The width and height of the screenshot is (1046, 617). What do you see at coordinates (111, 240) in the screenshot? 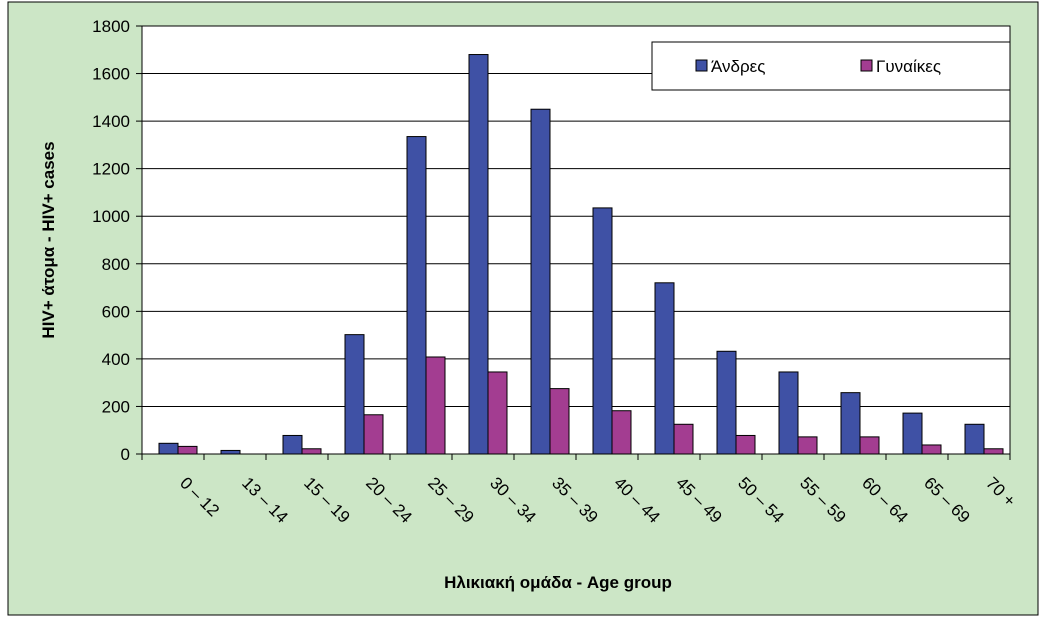
I see `y-tick-labels: 0 200 400 600 800 1000 1200 1400 1600 1800` at bounding box center [111, 240].